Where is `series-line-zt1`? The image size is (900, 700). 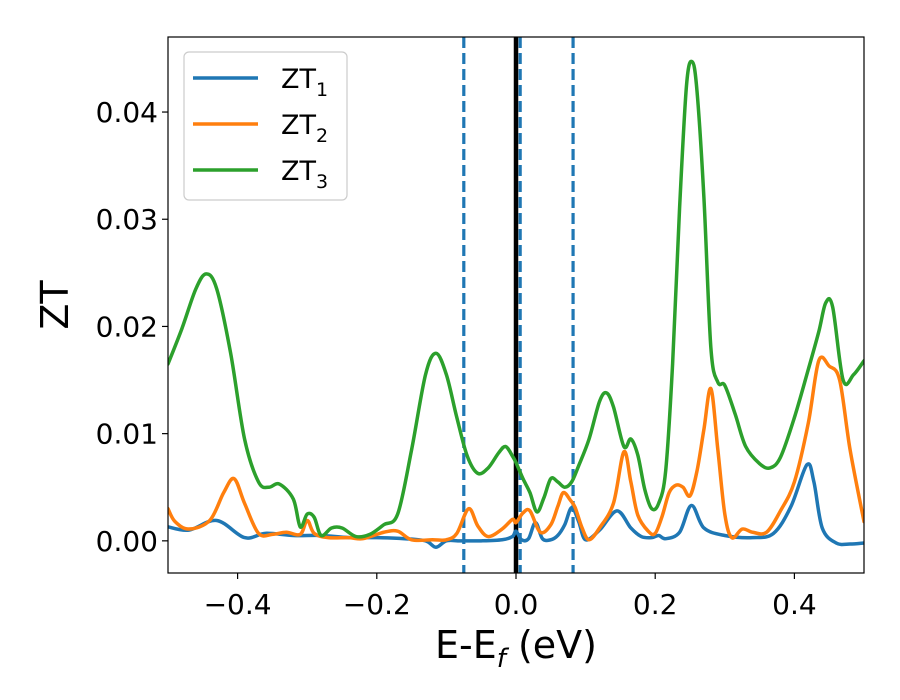 series-line-zt1 is located at coordinates (516, 506).